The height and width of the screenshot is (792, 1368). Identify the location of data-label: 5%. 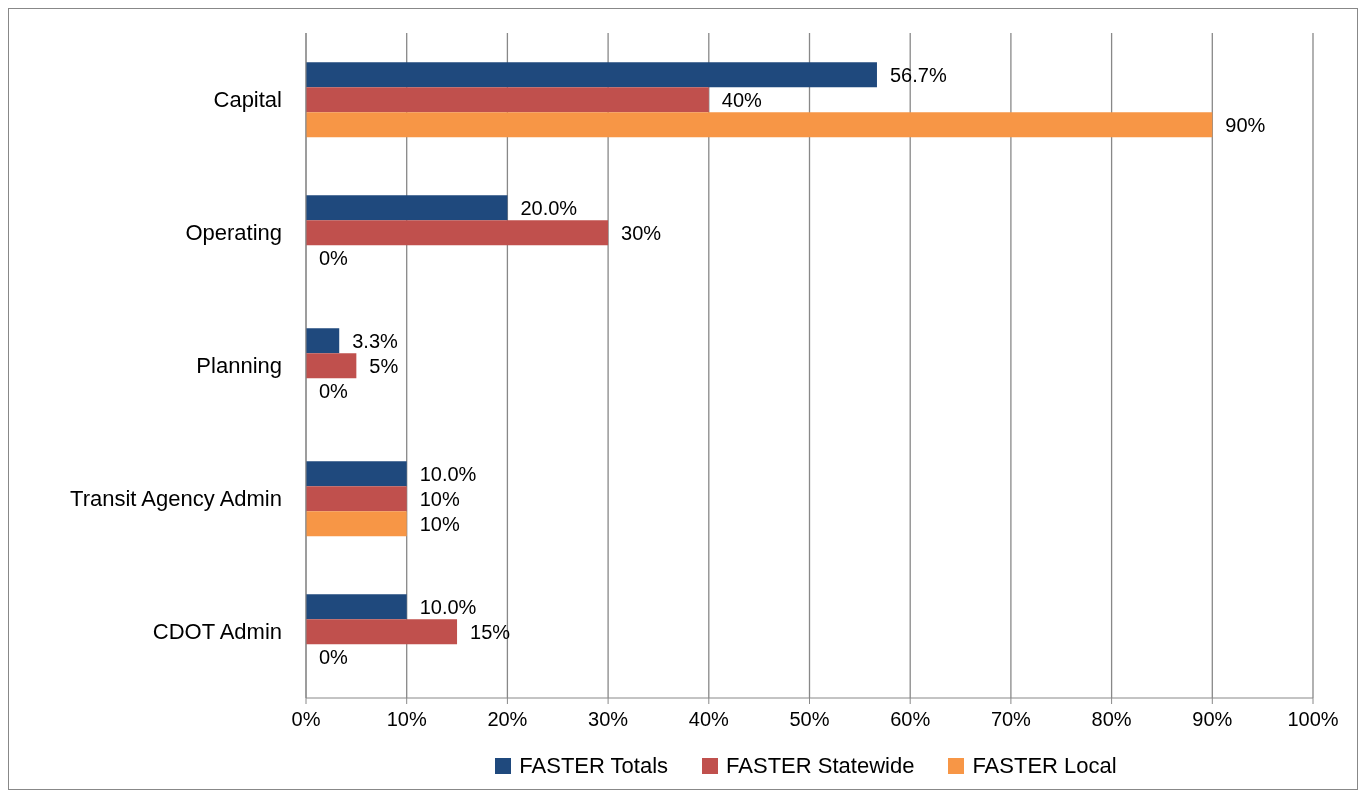
(384, 365).